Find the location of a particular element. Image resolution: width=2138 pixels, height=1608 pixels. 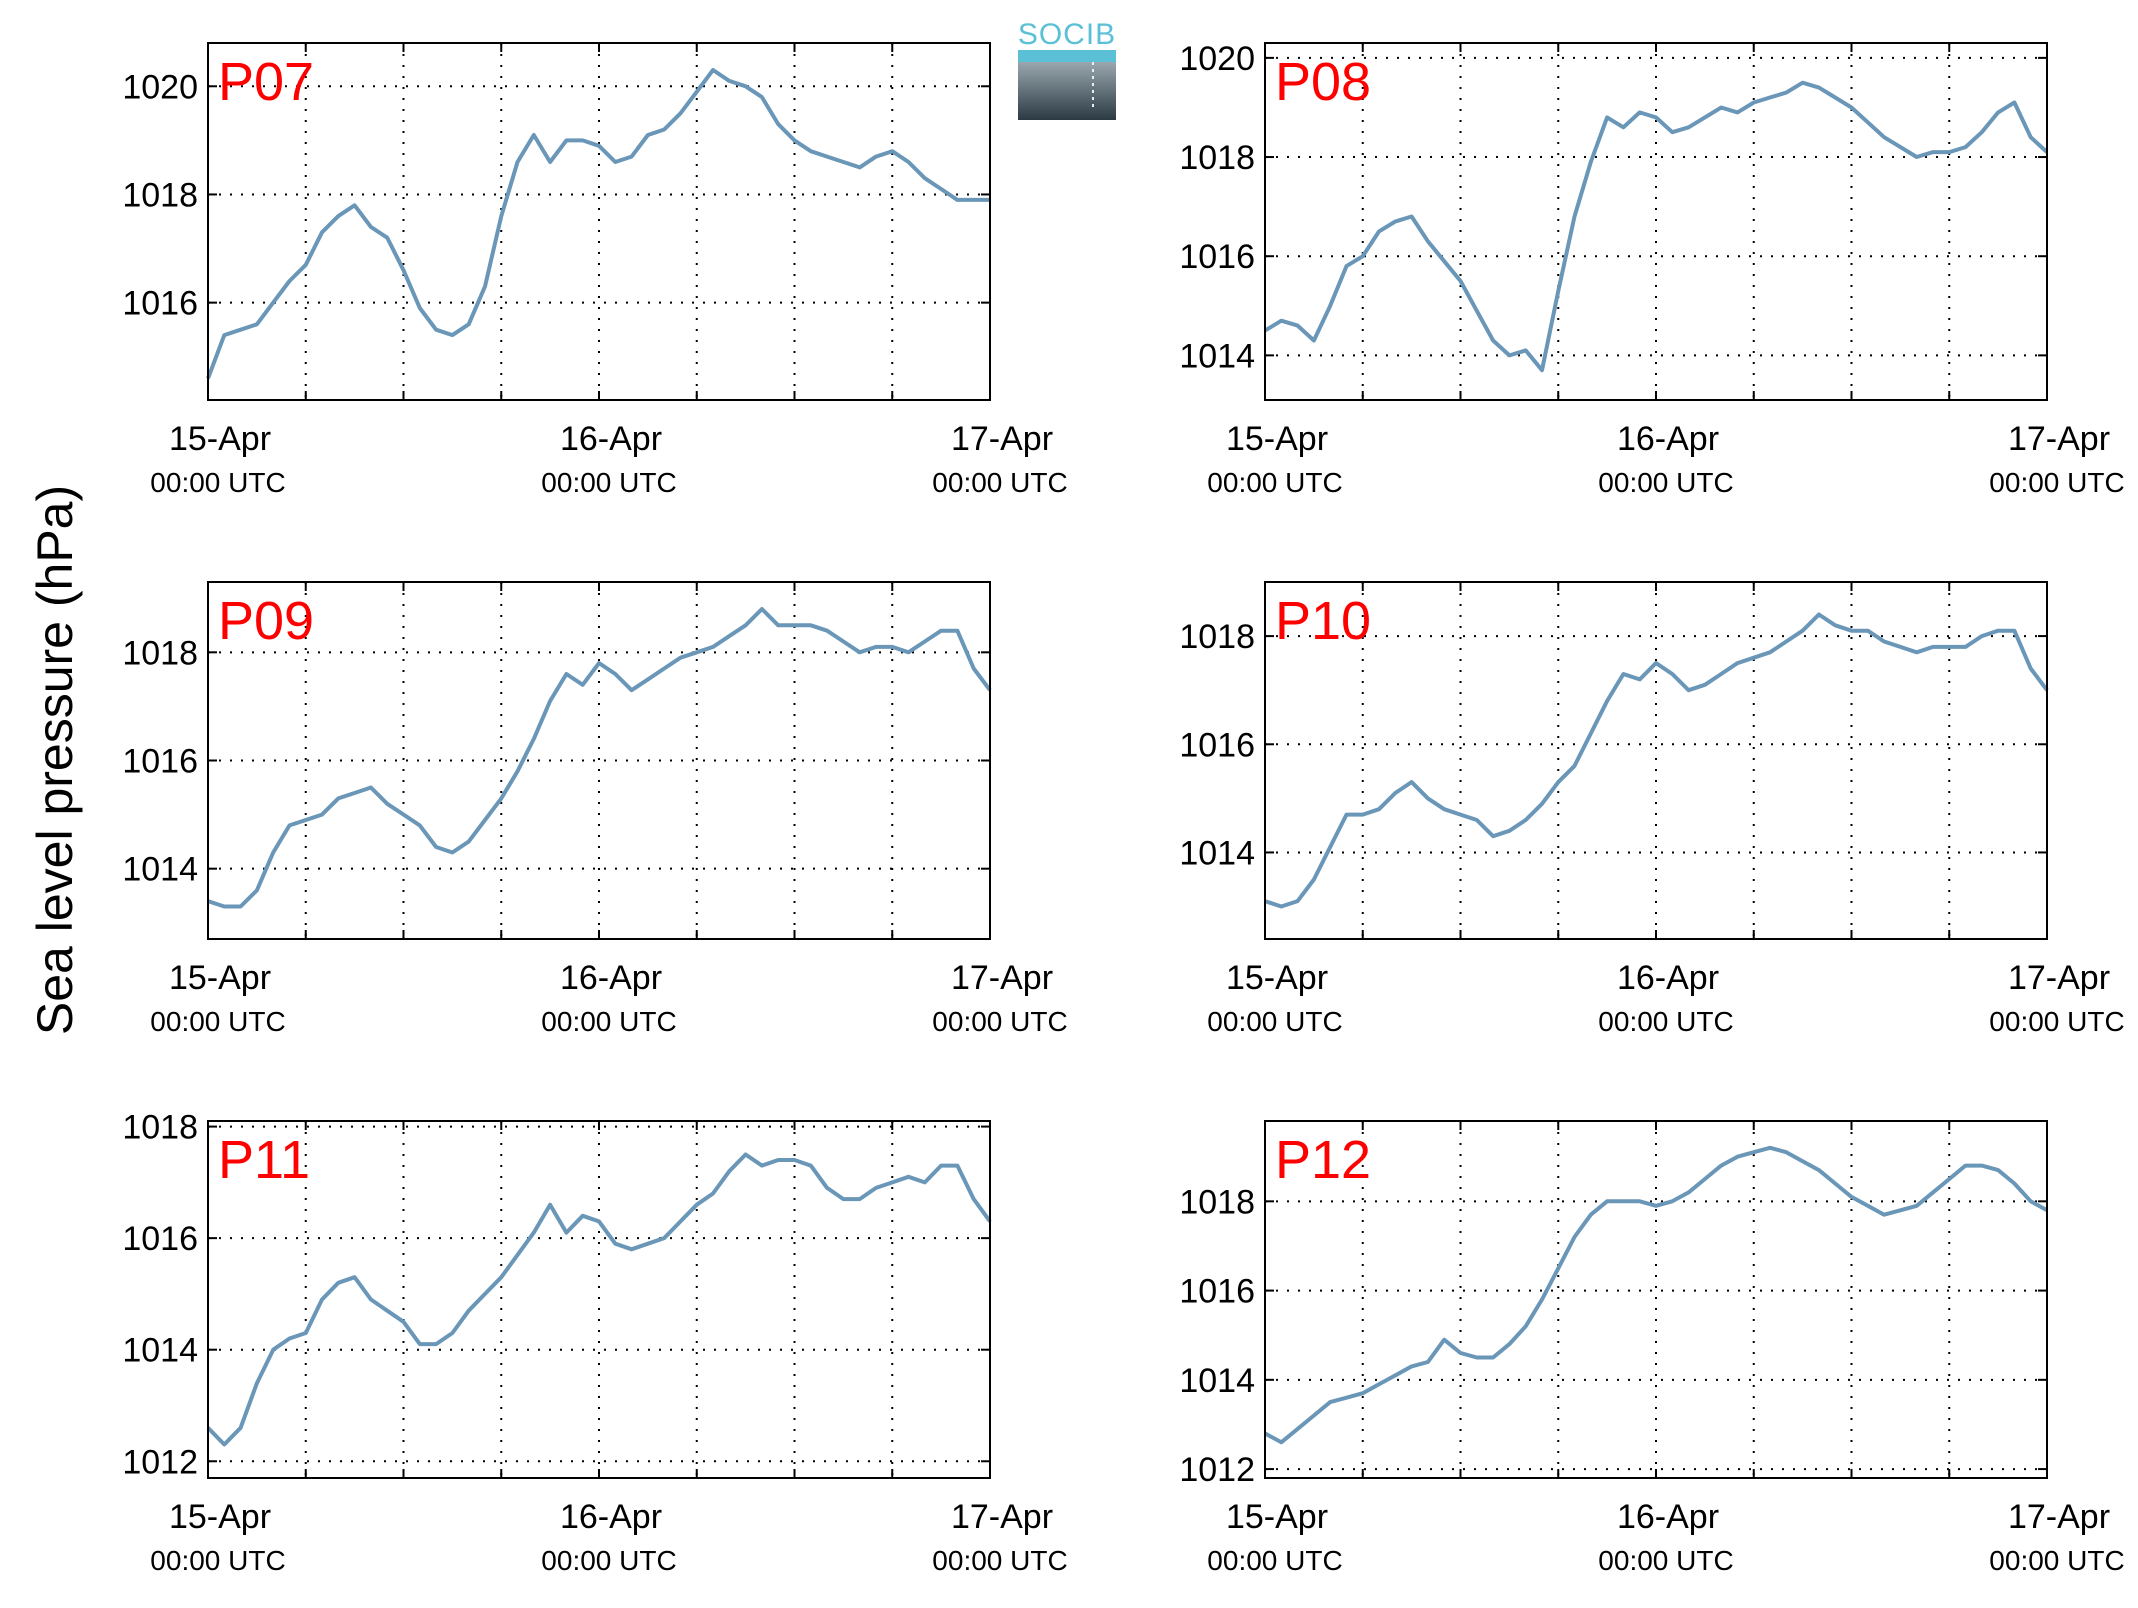

panel-label: P10 is located at coordinates (1323, 621).